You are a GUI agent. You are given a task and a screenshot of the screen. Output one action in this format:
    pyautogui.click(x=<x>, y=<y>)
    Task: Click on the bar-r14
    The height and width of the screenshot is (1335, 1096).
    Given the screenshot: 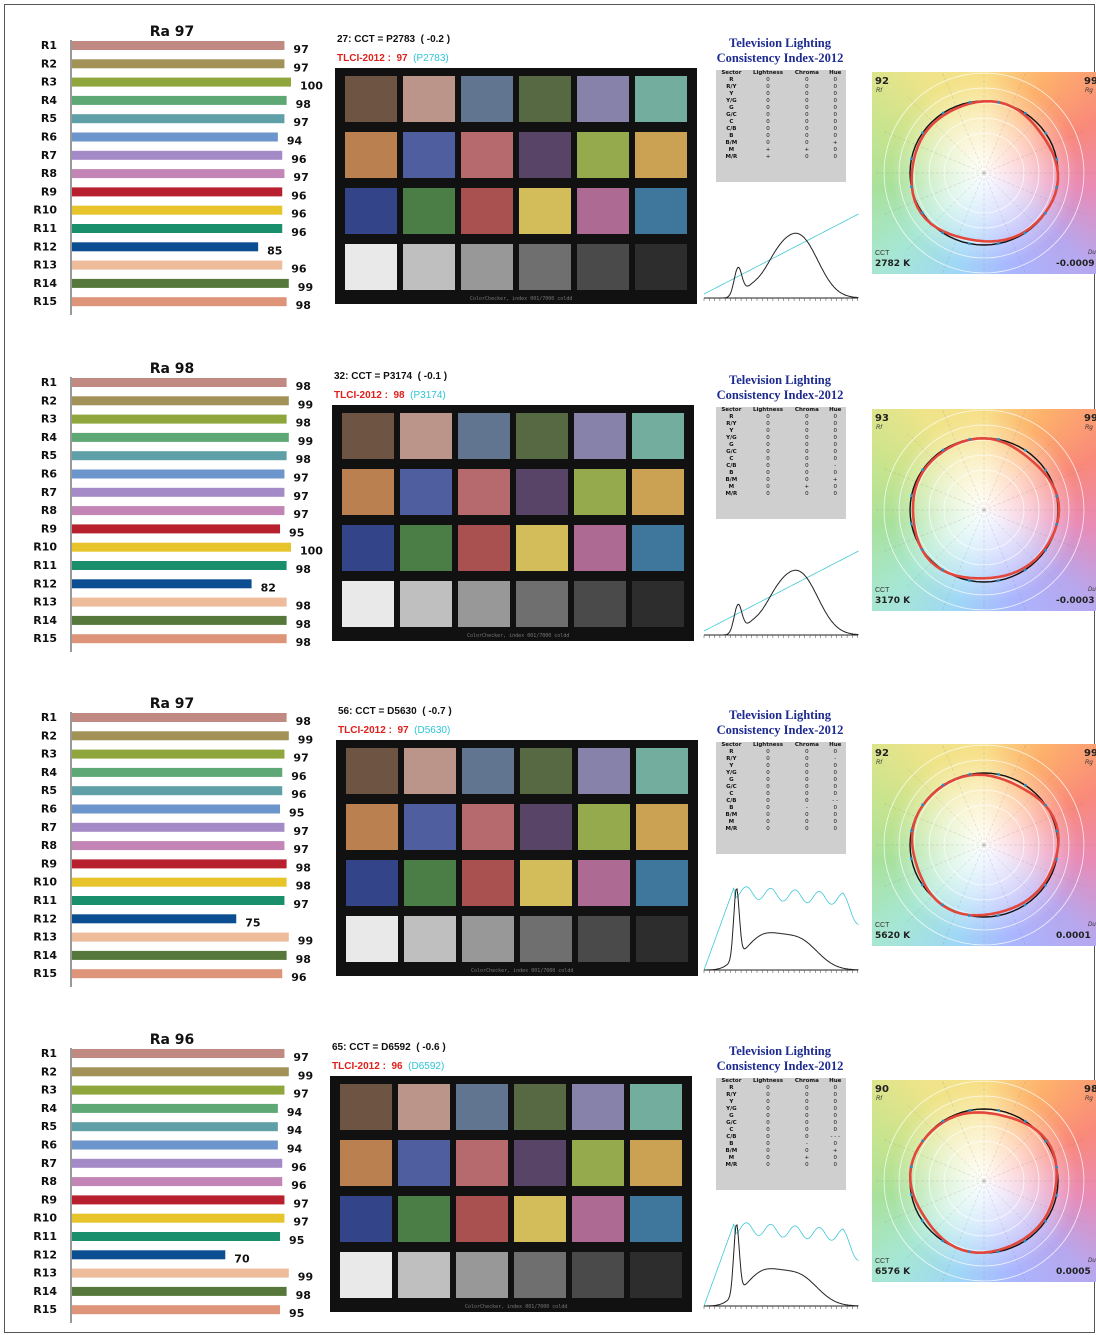 What is the action you would take?
    pyautogui.click(x=179, y=1291)
    